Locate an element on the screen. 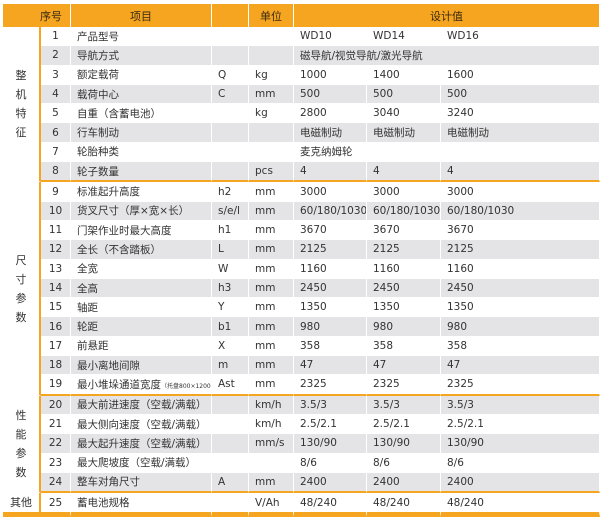  row-value: 3.5/3 is located at coordinates (404, 405).